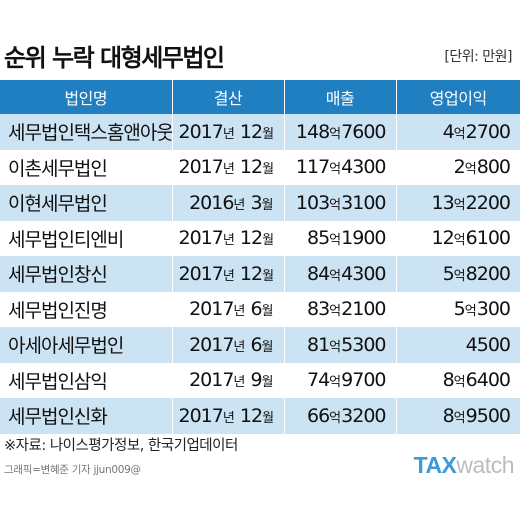 Image resolution: width=520 pixels, height=512 pixels. What do you see at coordinates (86, 416) in the screenshot?
I see `firm-name-cell: 세무법인신화` at bounding box center [86, 416].